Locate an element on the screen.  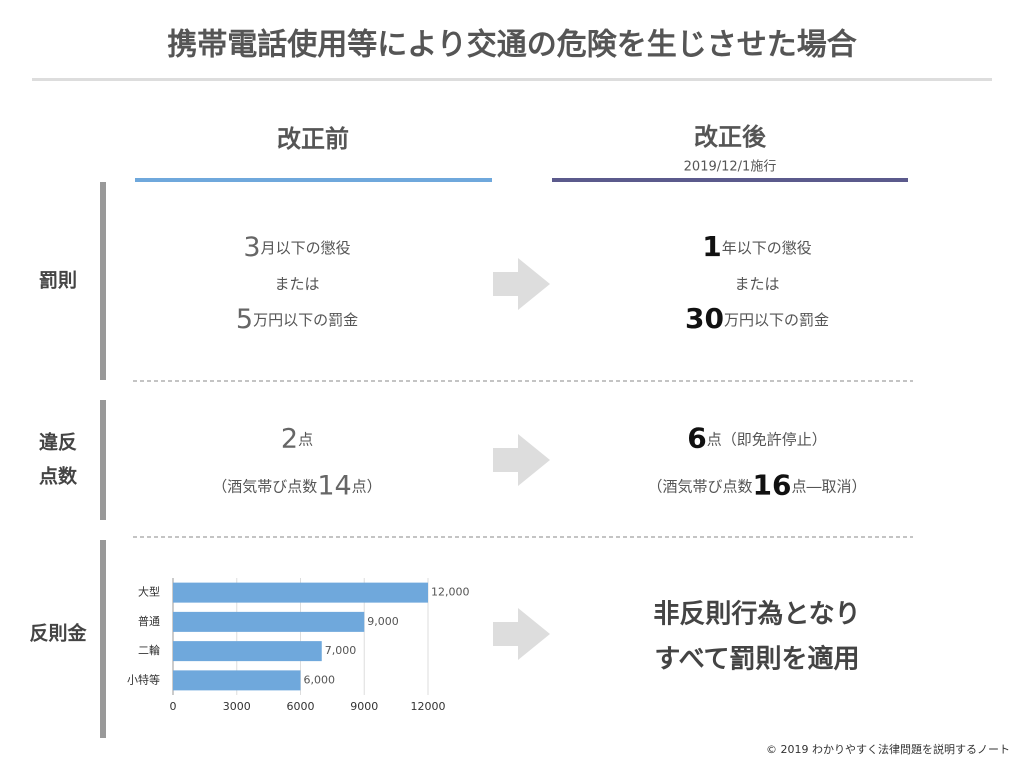
cell-text: 点） is located at coordinates (367, 486).